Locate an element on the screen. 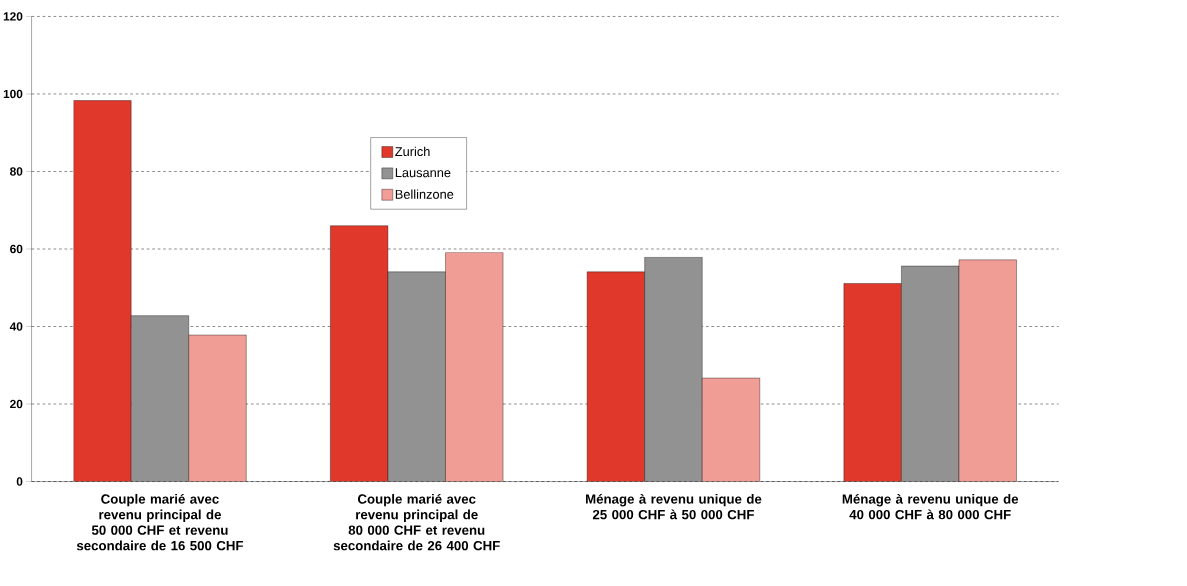 The image size is (1187, 586). x-tick-label: Couple marié avec revenu principal de 50 000 CHF et revenu secondaire de 16 500 CHF is located at coordinates (160, 522).